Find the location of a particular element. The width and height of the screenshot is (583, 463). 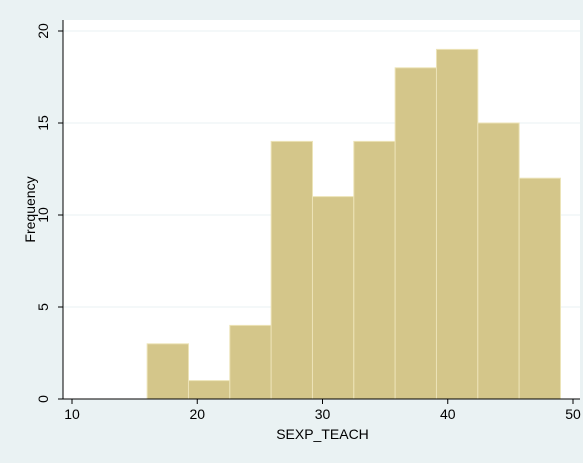

y-tick-label: 5 is located at coordinates (43, 307).